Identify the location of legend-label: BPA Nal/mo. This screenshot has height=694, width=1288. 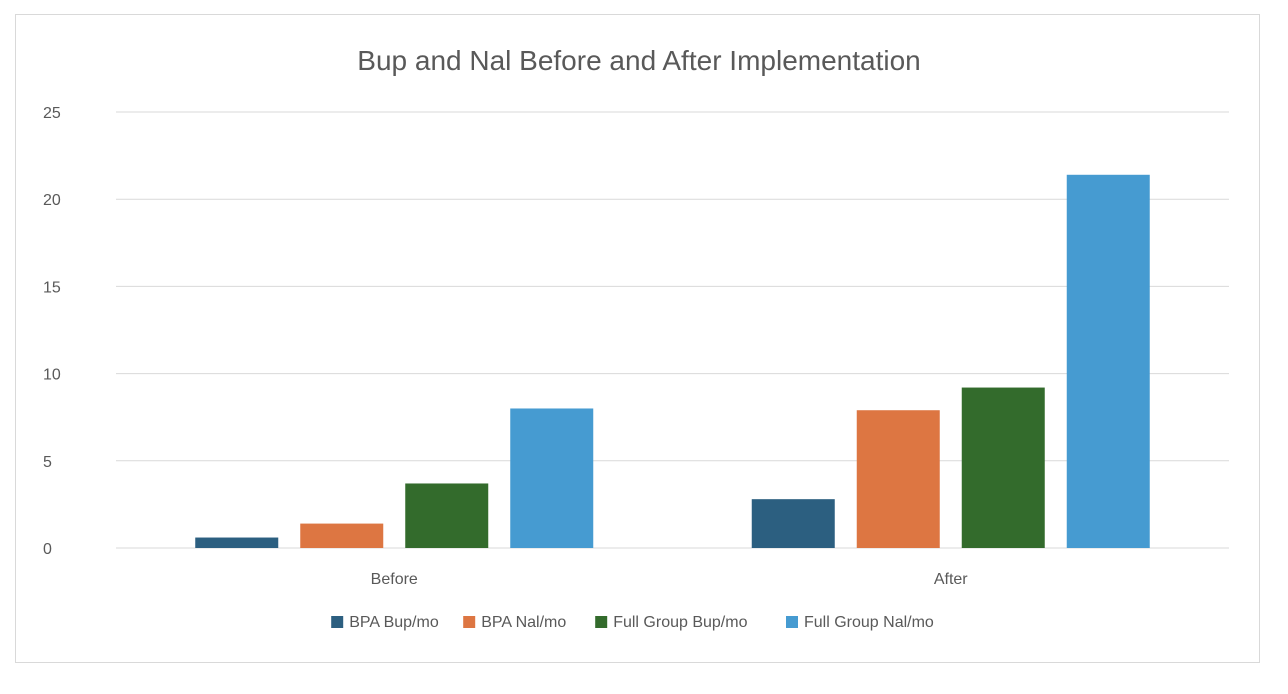
(523, 622).